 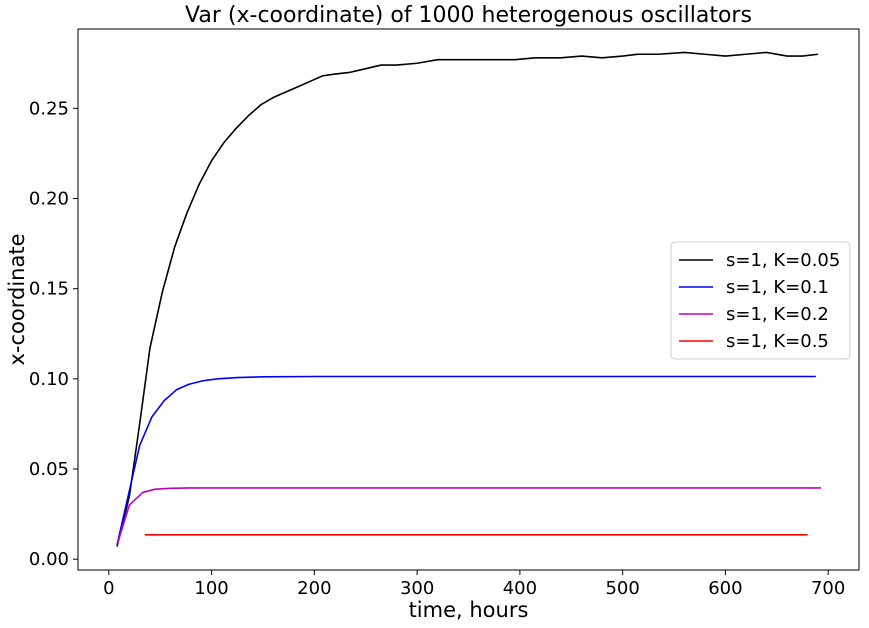 What do you see at coordinates (49, 199) in the screenshot?
I see `y-tick-label: 0.20` at bounding box center [49, 199].